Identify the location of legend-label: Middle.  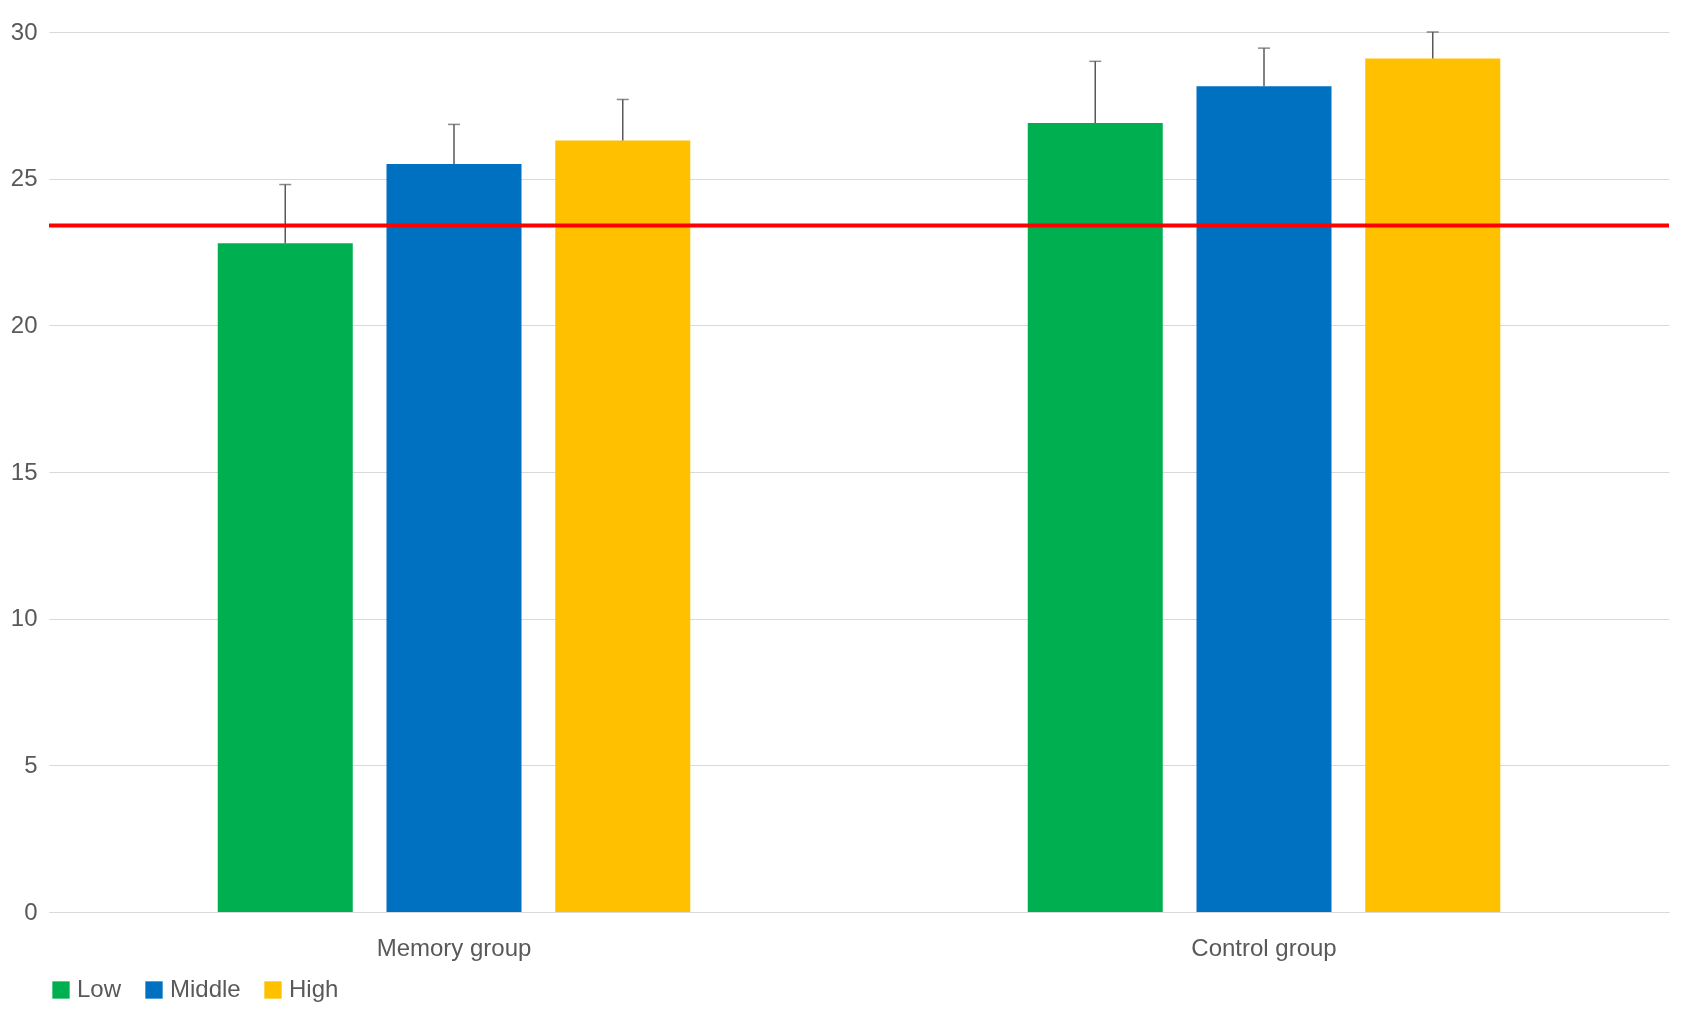
(205, 988).